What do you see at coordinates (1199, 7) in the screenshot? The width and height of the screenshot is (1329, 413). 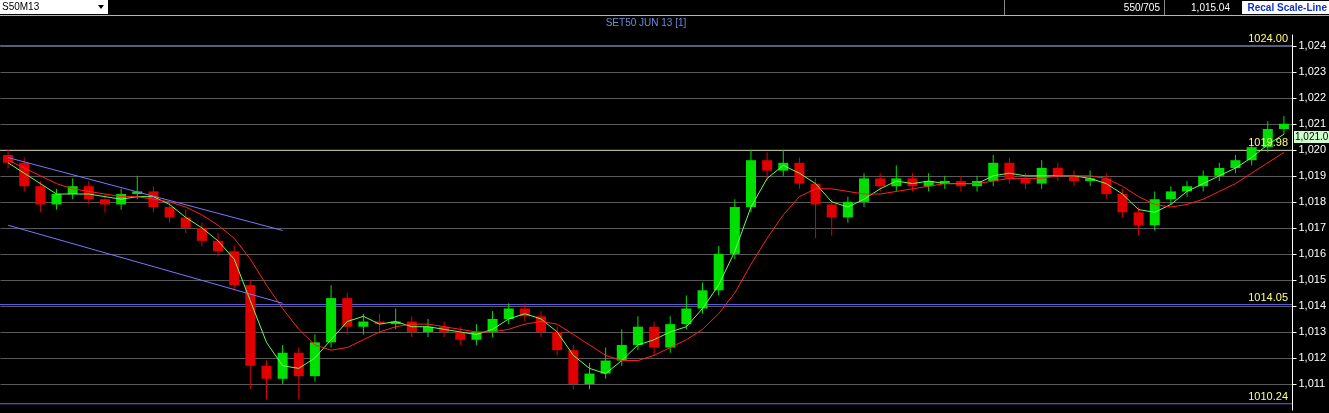 I see `text: 1,015.04` at bounding box center [1199, 7].